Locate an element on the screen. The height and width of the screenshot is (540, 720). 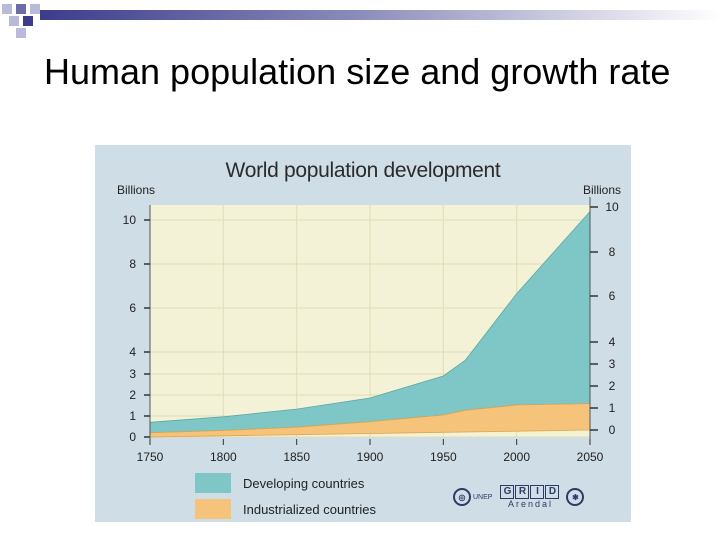
x-tick-label: 1800 is located at coordinates (223, 457).